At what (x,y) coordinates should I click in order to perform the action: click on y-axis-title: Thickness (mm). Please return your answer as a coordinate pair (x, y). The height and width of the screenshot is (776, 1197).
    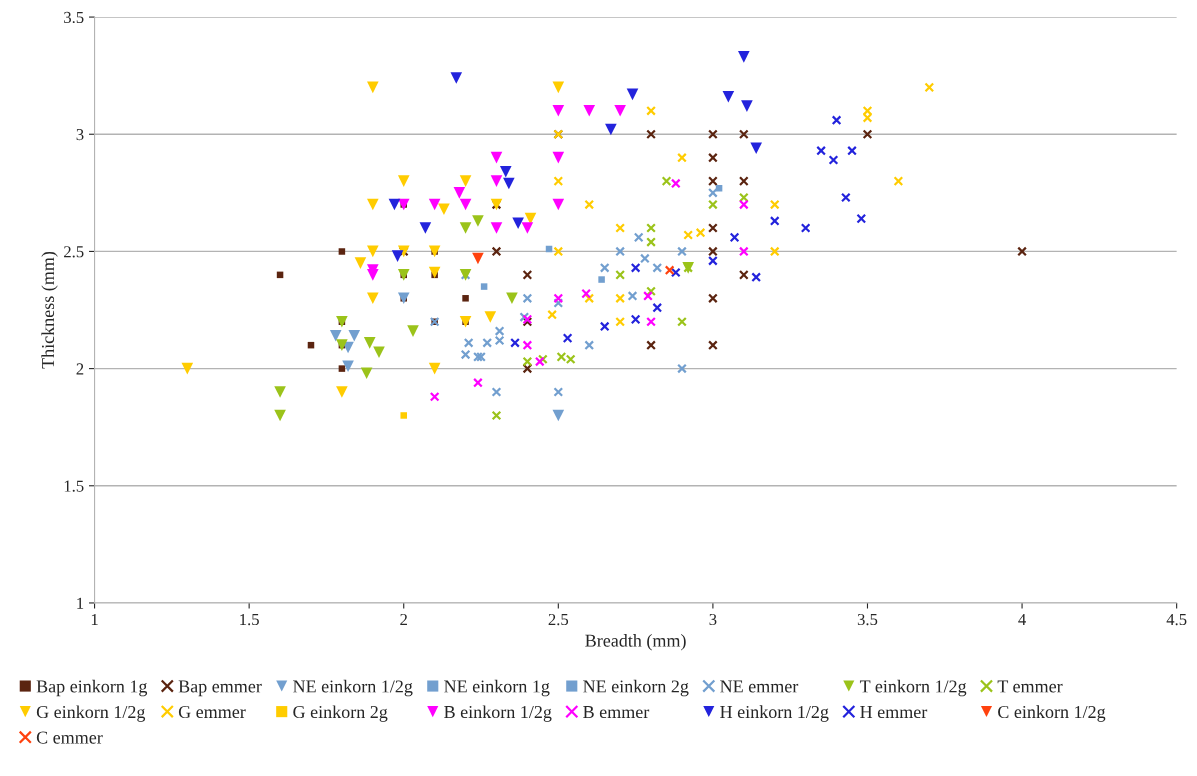
    Looking at the image, I should click on (49, 310).